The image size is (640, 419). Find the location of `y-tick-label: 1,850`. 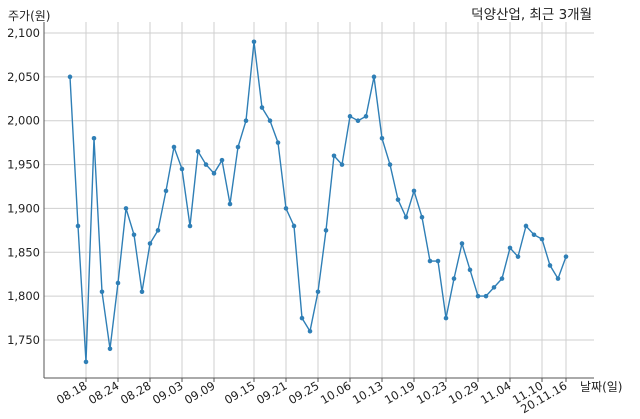

y-tick-label: 1,850 is located at coordinates (23, 252).